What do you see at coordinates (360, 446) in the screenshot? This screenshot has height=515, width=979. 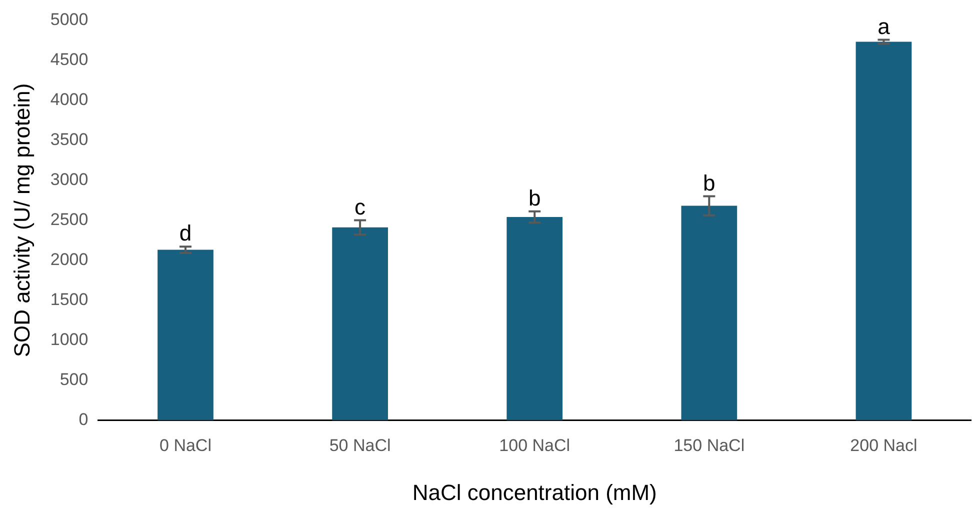 I see `x-tick-label: 50 NaCl` at bounding box center [360, 446].